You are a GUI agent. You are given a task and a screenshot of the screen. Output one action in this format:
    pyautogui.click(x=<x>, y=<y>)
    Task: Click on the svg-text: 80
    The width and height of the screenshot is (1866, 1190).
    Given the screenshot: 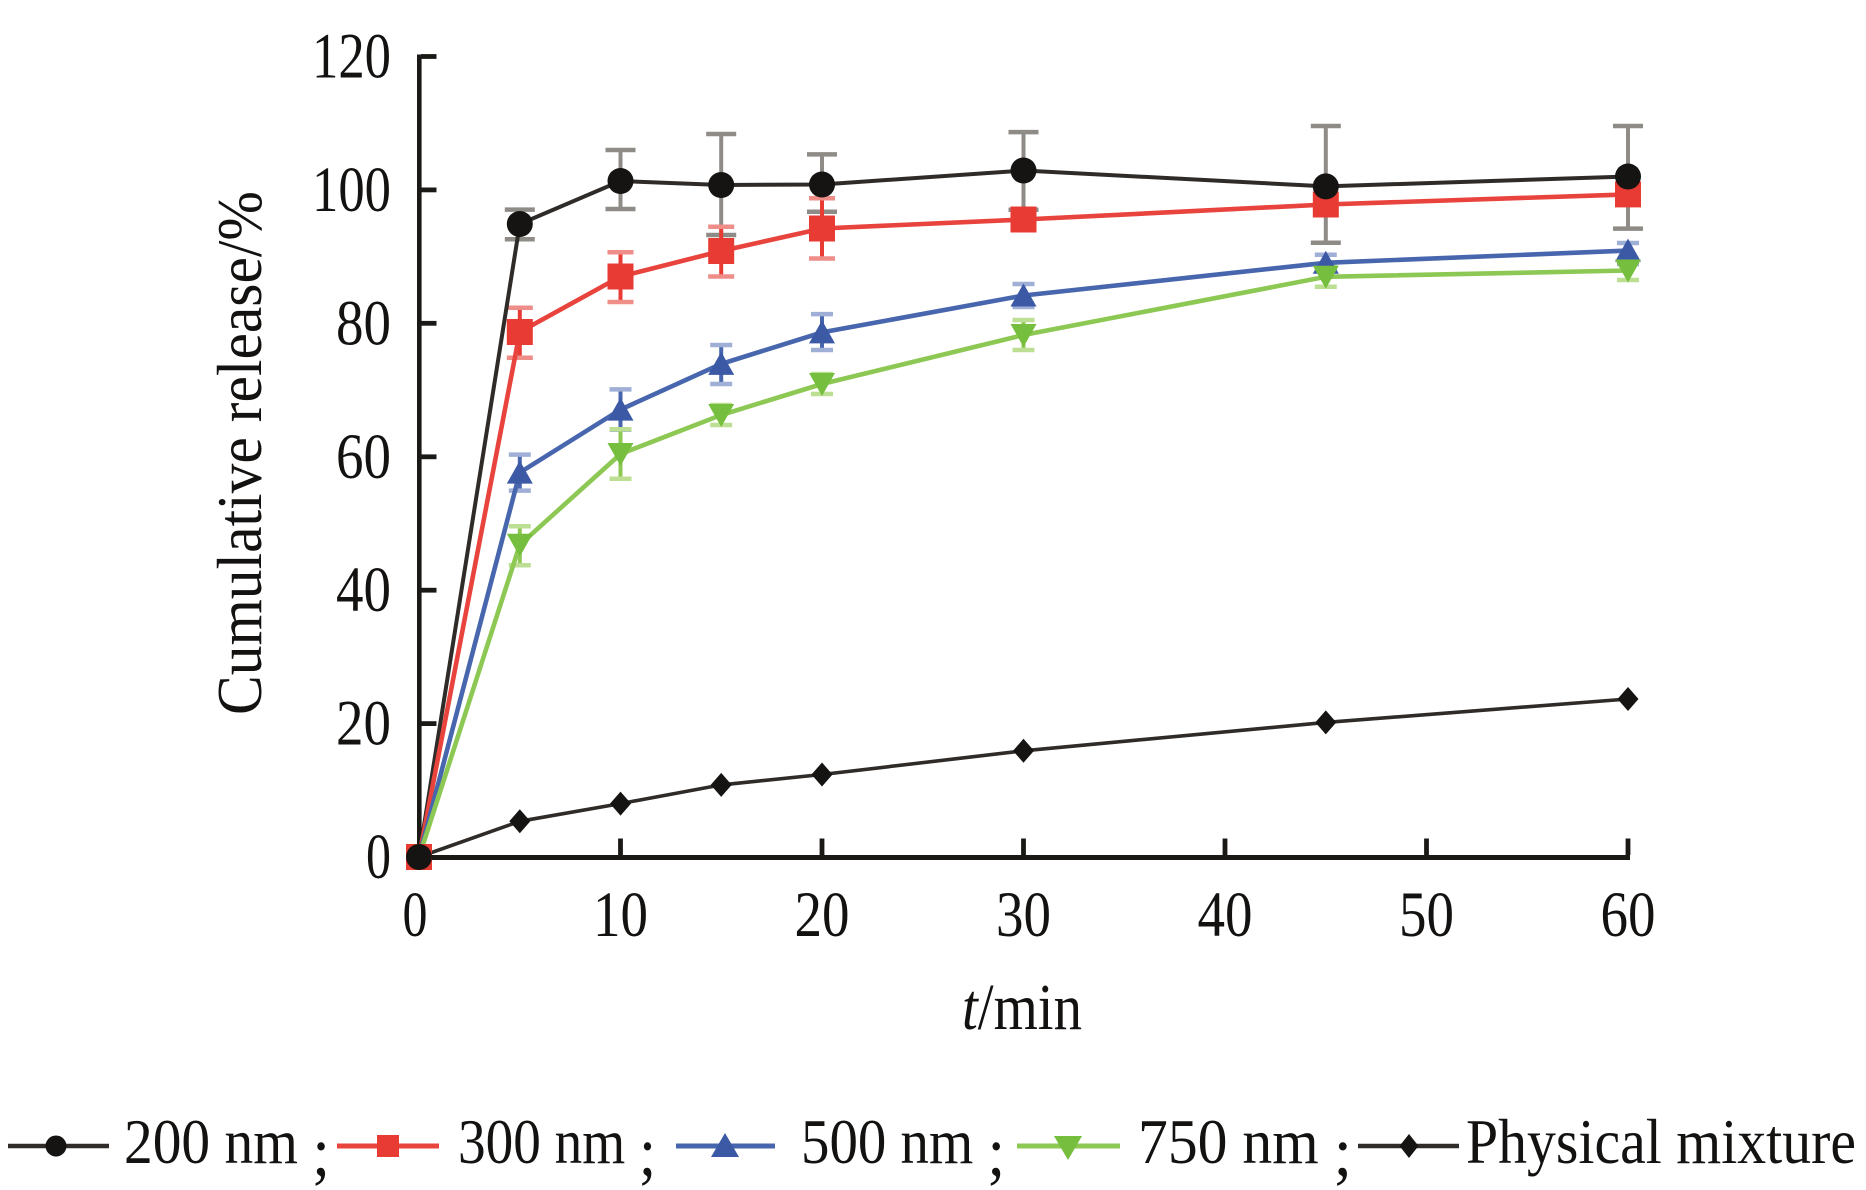 What is the action you would take?
    pyautogui.click(x=363, y=323)
    